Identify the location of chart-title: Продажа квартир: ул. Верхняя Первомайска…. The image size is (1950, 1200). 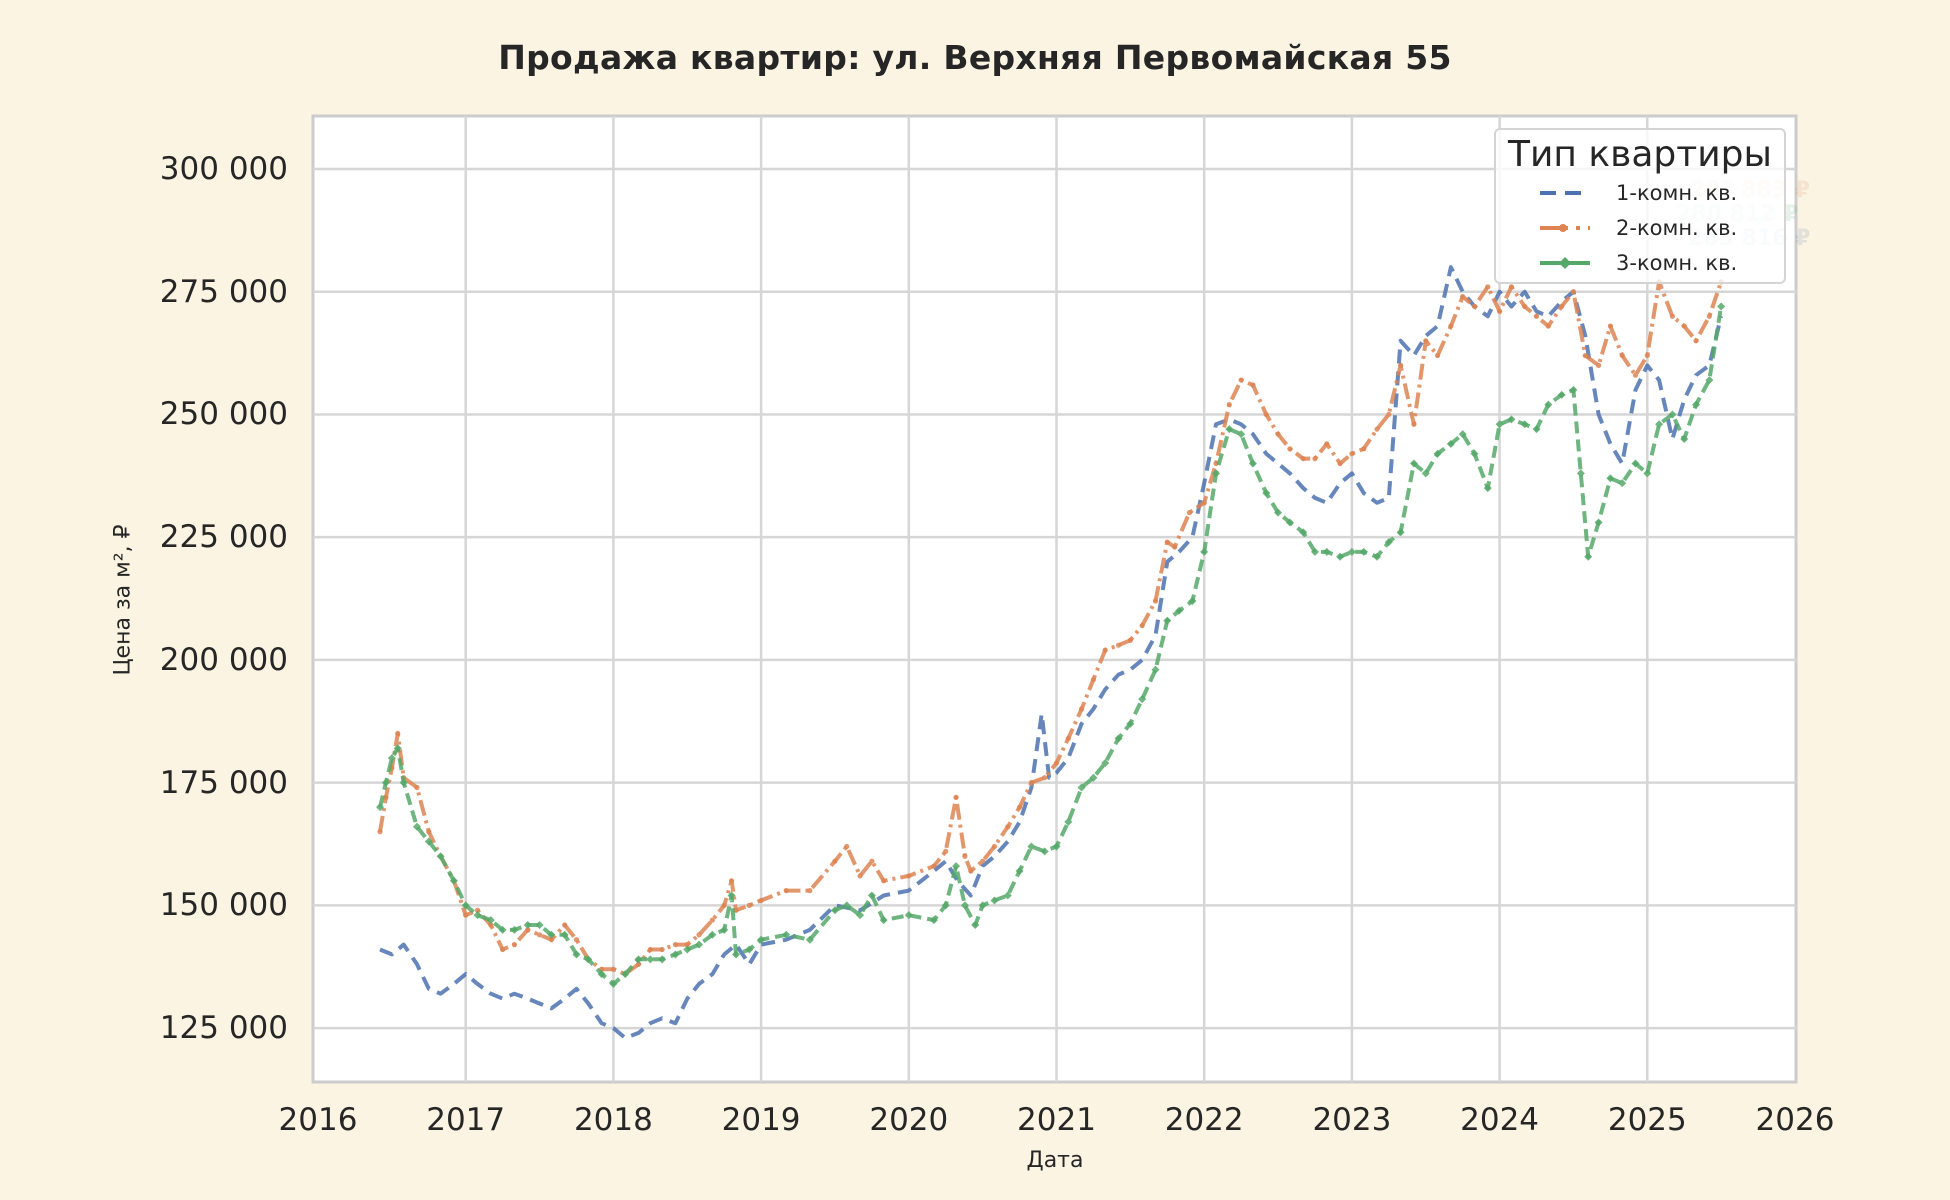
(975, 57).